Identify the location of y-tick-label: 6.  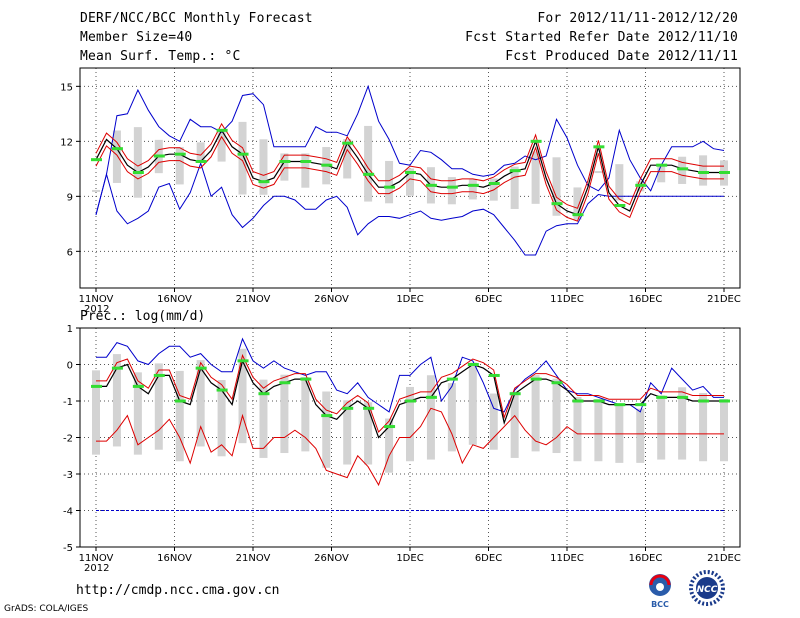
(70, 252).